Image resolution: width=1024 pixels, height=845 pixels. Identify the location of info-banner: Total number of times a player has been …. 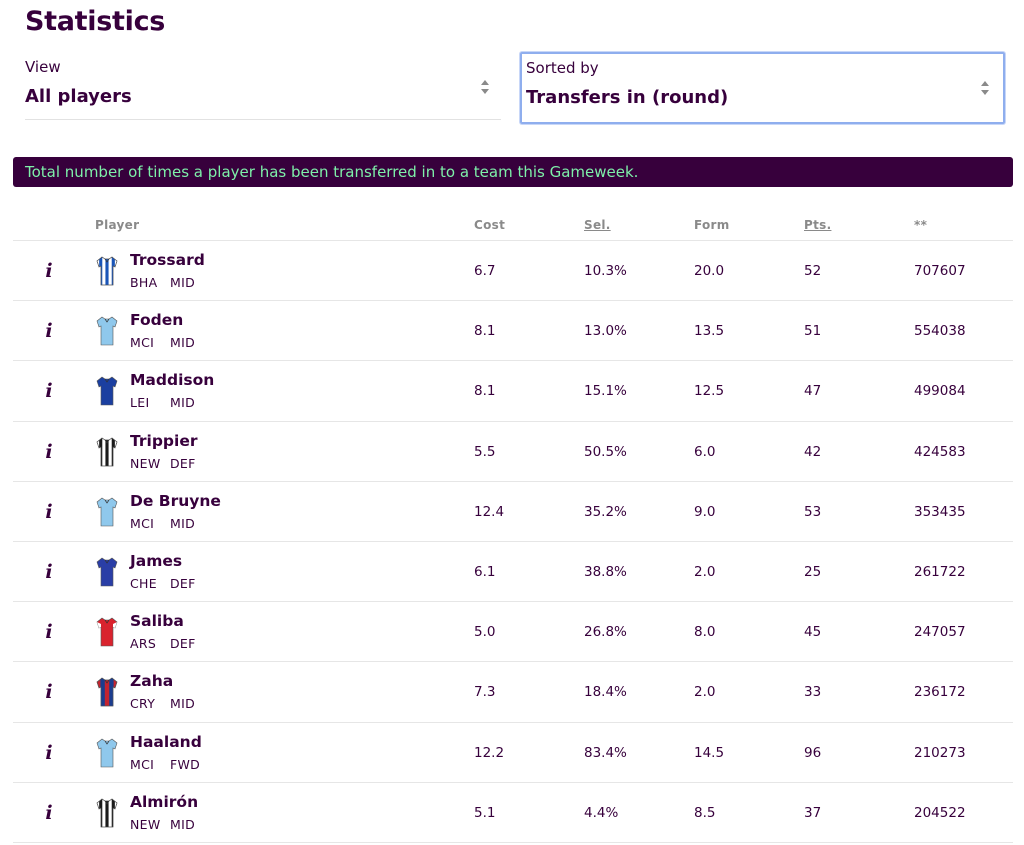
(513, 172).